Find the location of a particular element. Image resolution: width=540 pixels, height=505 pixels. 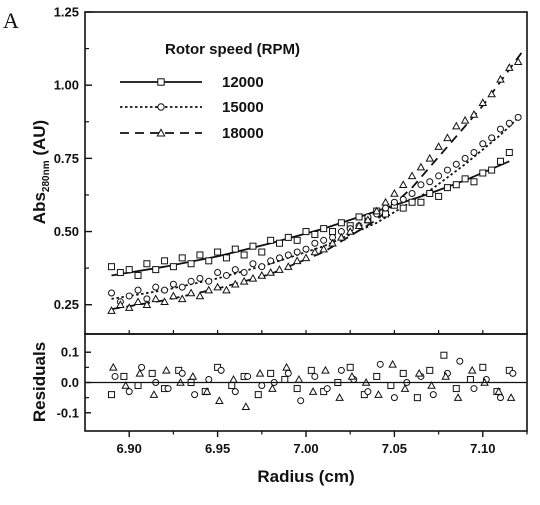

legend-label-12000: 12000 is located at coordinates (243, 82).